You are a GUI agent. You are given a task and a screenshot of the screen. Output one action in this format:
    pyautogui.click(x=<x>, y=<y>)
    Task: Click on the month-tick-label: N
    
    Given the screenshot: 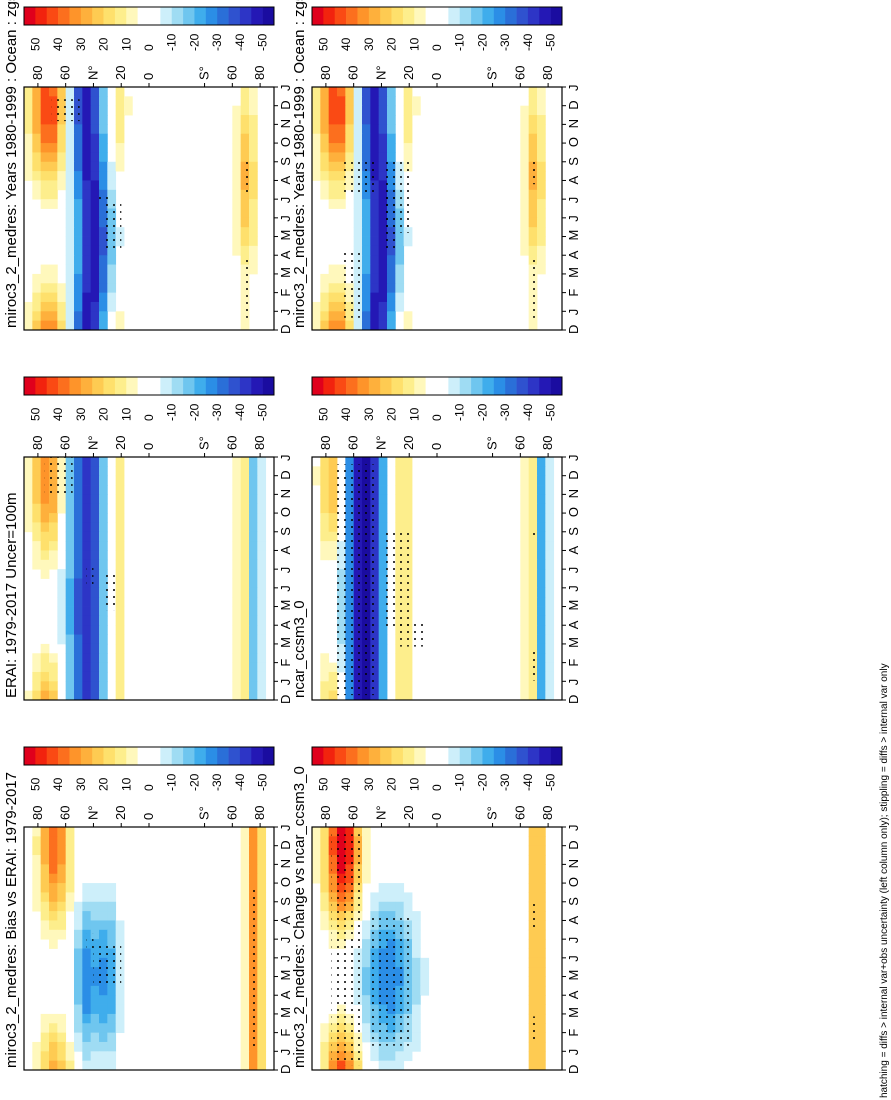 What is the action you would take?
    pyautogui.click(x=573, y=123)
    